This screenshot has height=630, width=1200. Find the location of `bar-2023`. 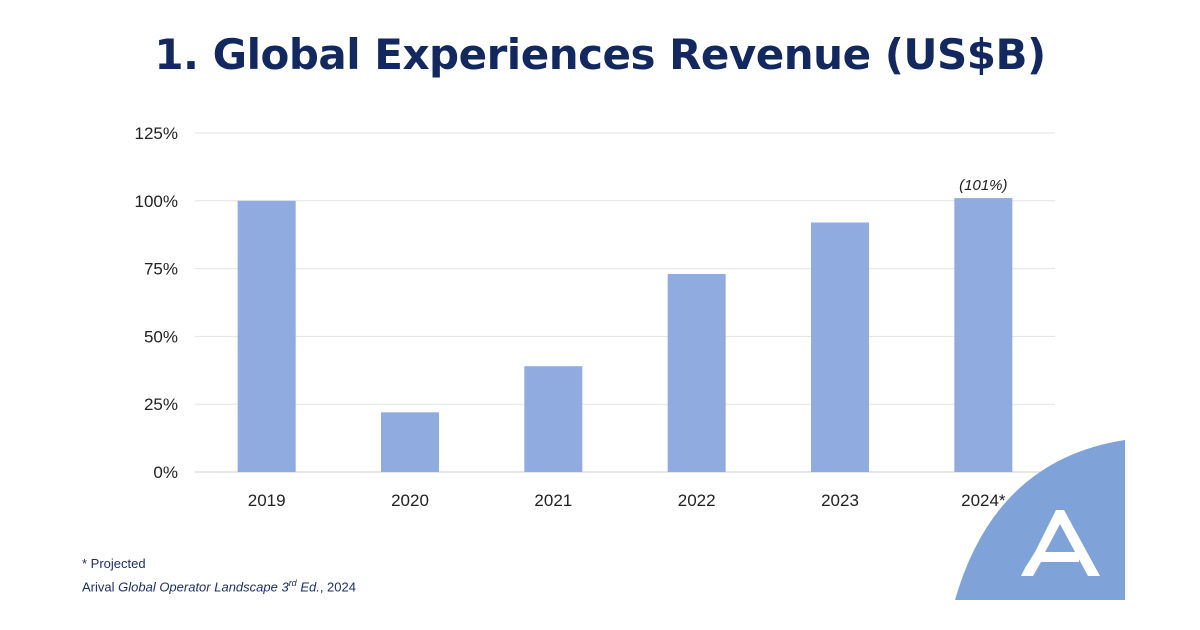

bar-2023 is located at coordinates (840, 347).